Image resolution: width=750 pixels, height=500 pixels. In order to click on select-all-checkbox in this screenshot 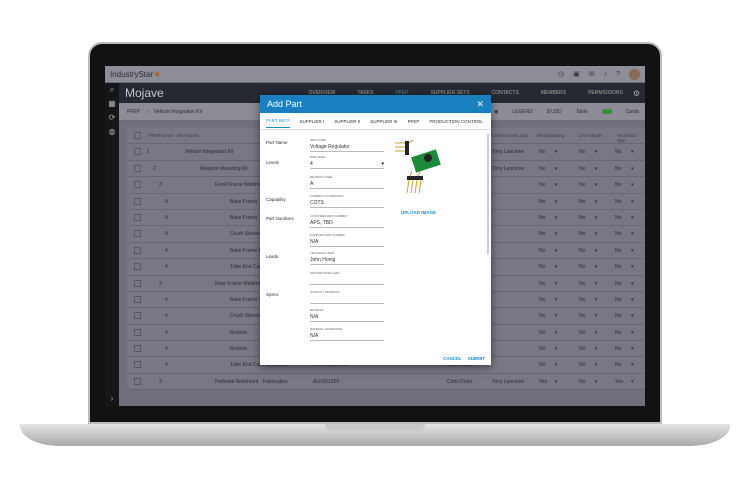, I will do `click(137, 135)`.